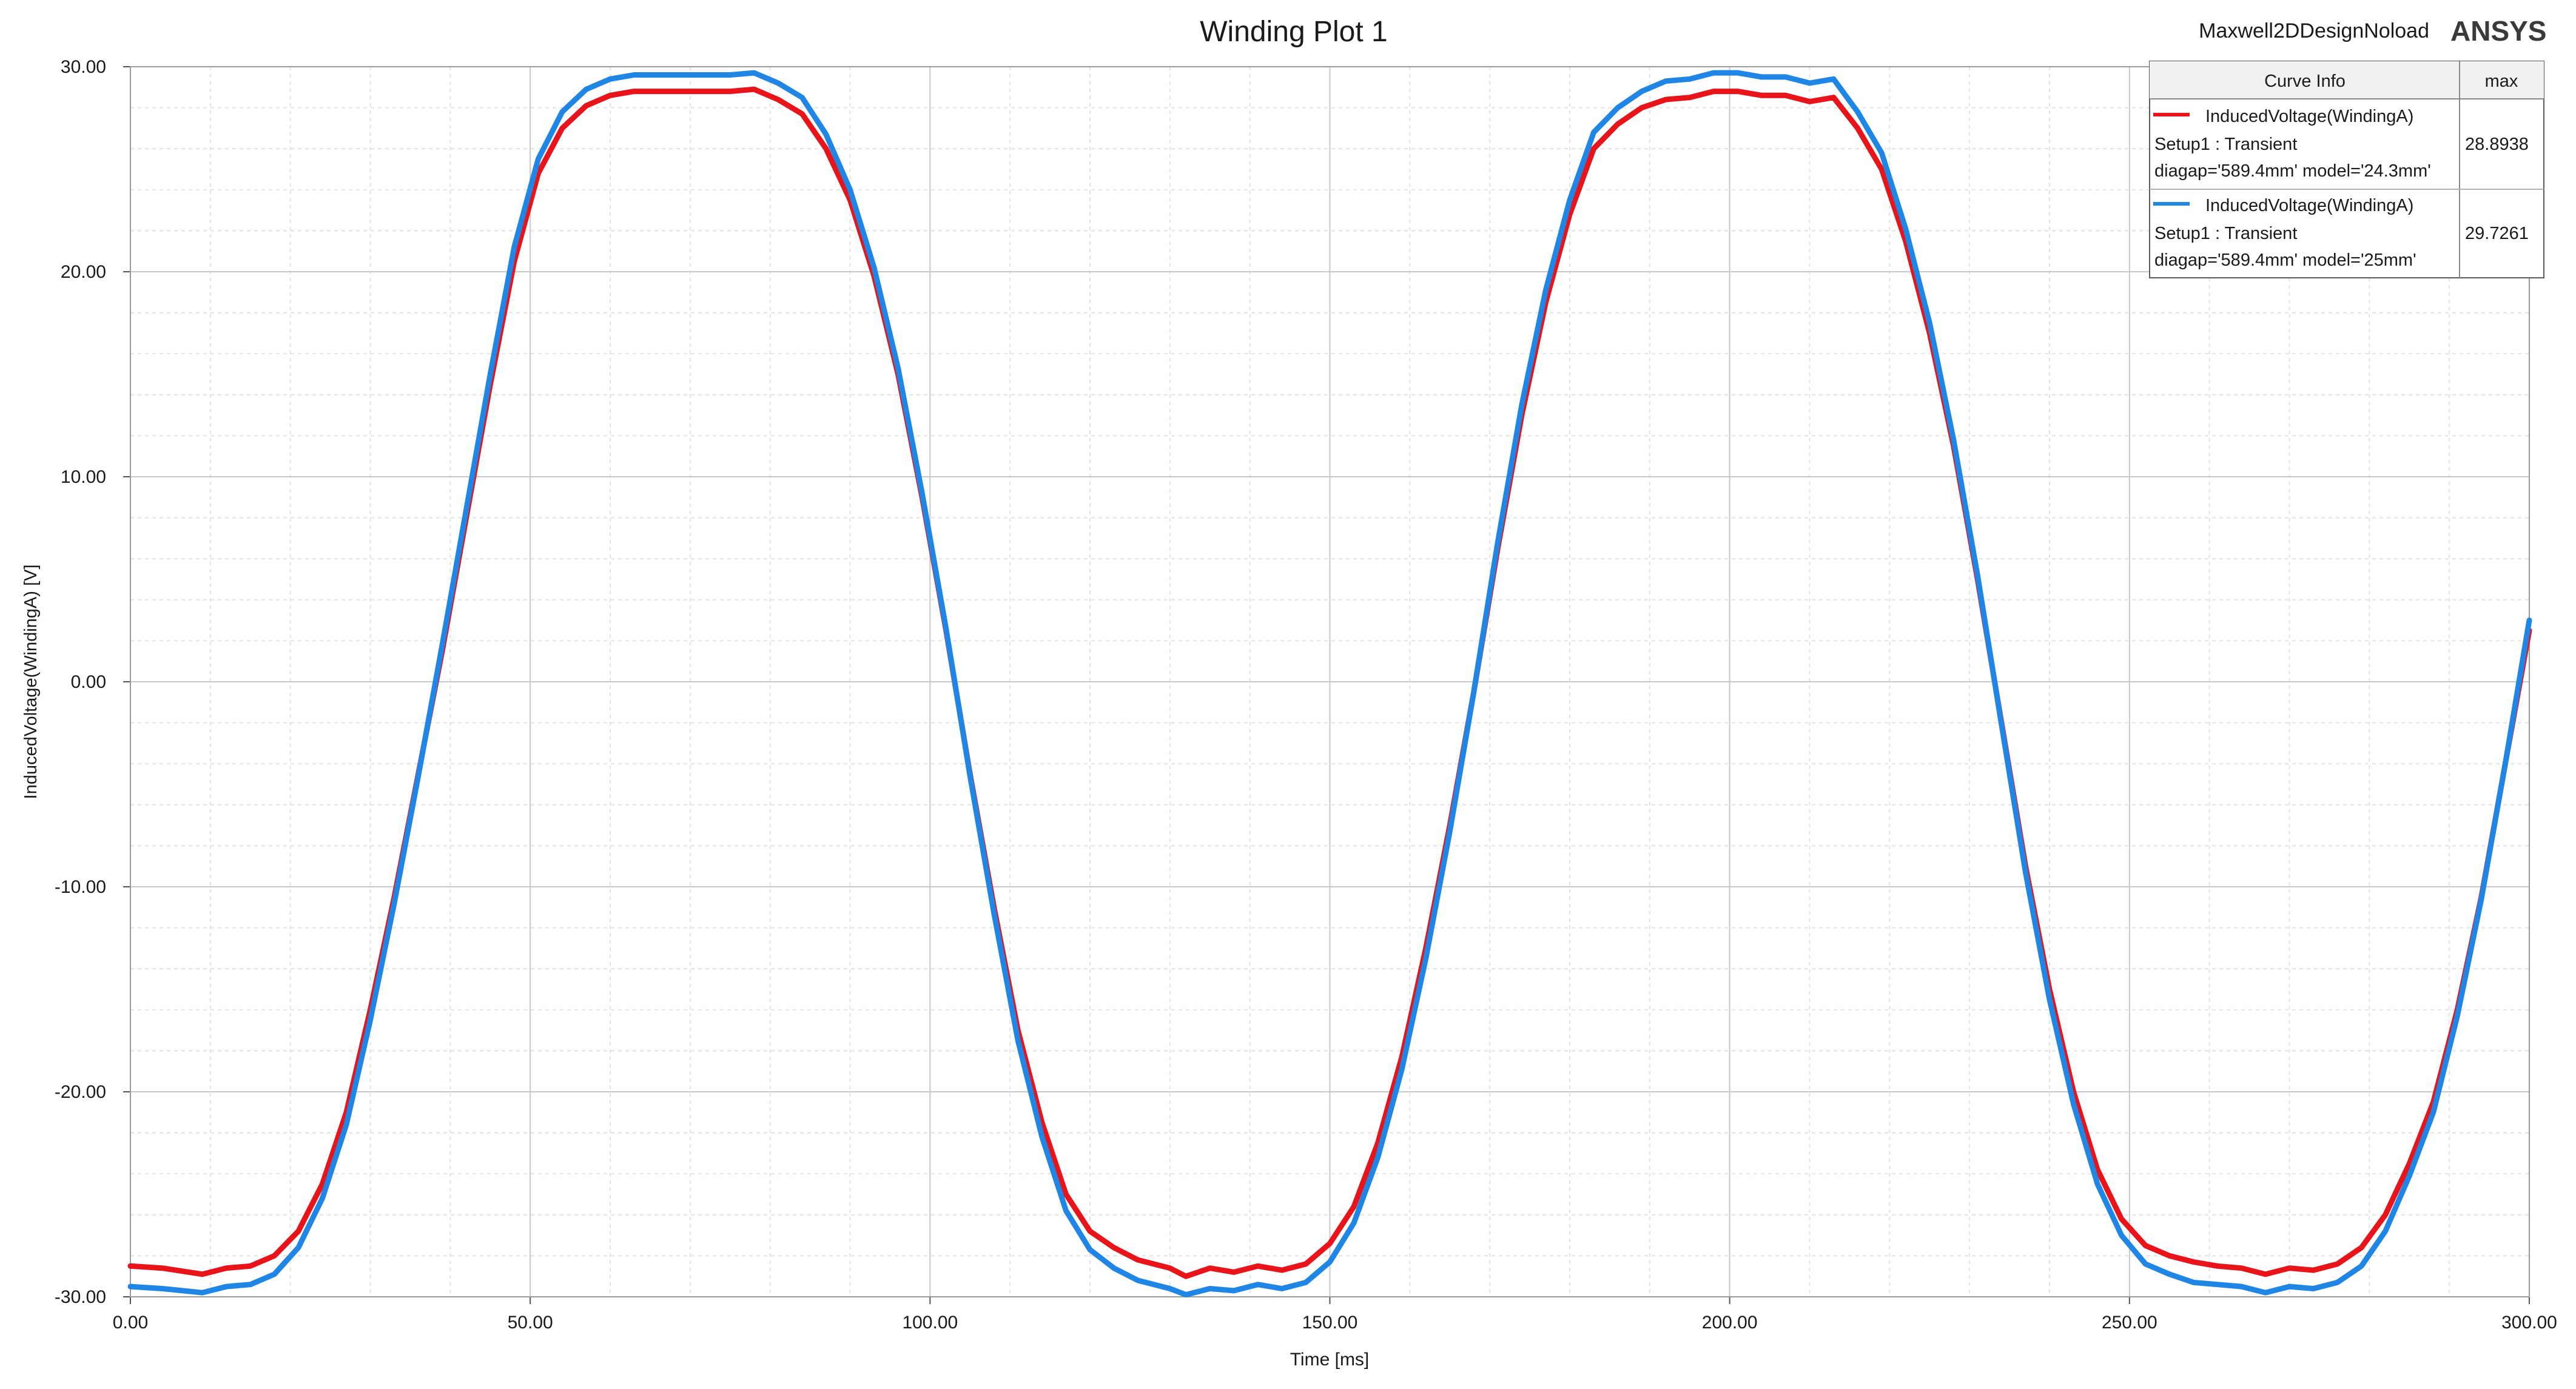 The height and width of the screenshot is (1389, 2576). I want to click on y-tick-label: 10.00, so click(83, 477).